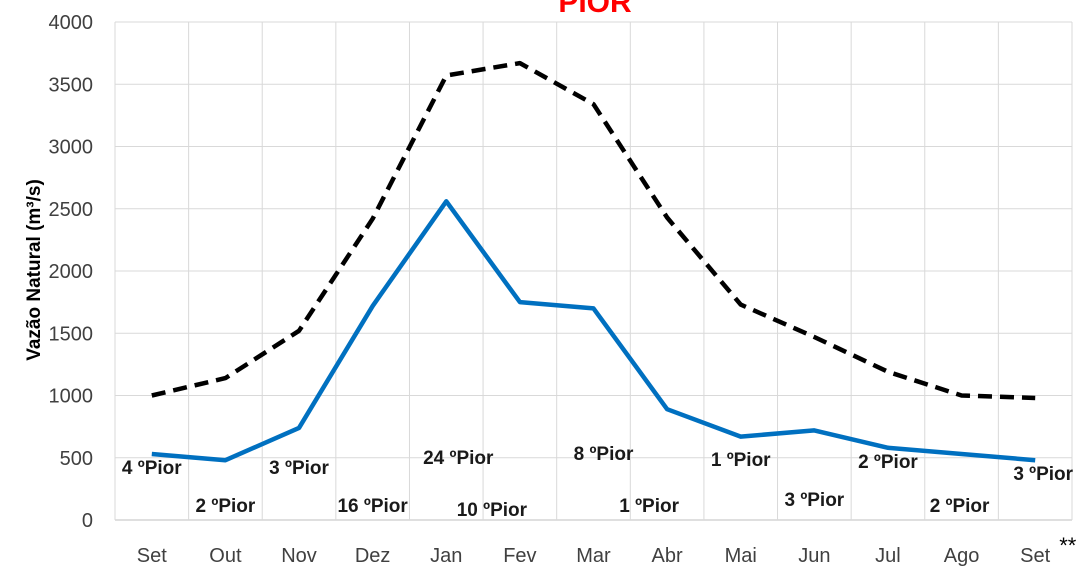 The width and height of the screenshot is (1090, 566). I want to click on y-tick-label: 1500, so click(71, 334).